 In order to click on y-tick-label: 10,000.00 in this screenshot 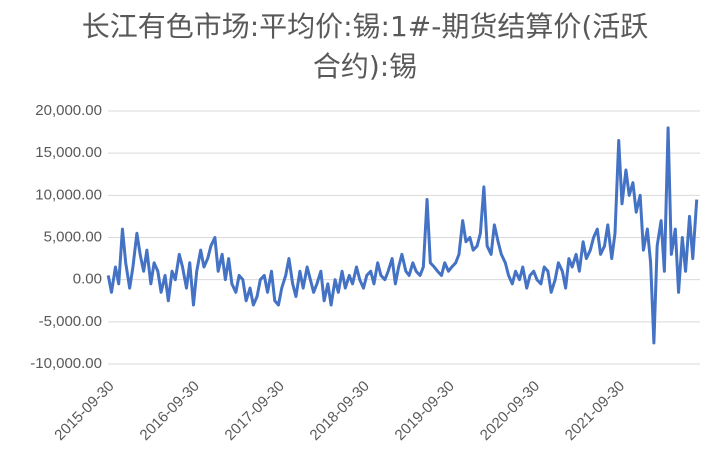, I will do `click(68, 194)`.